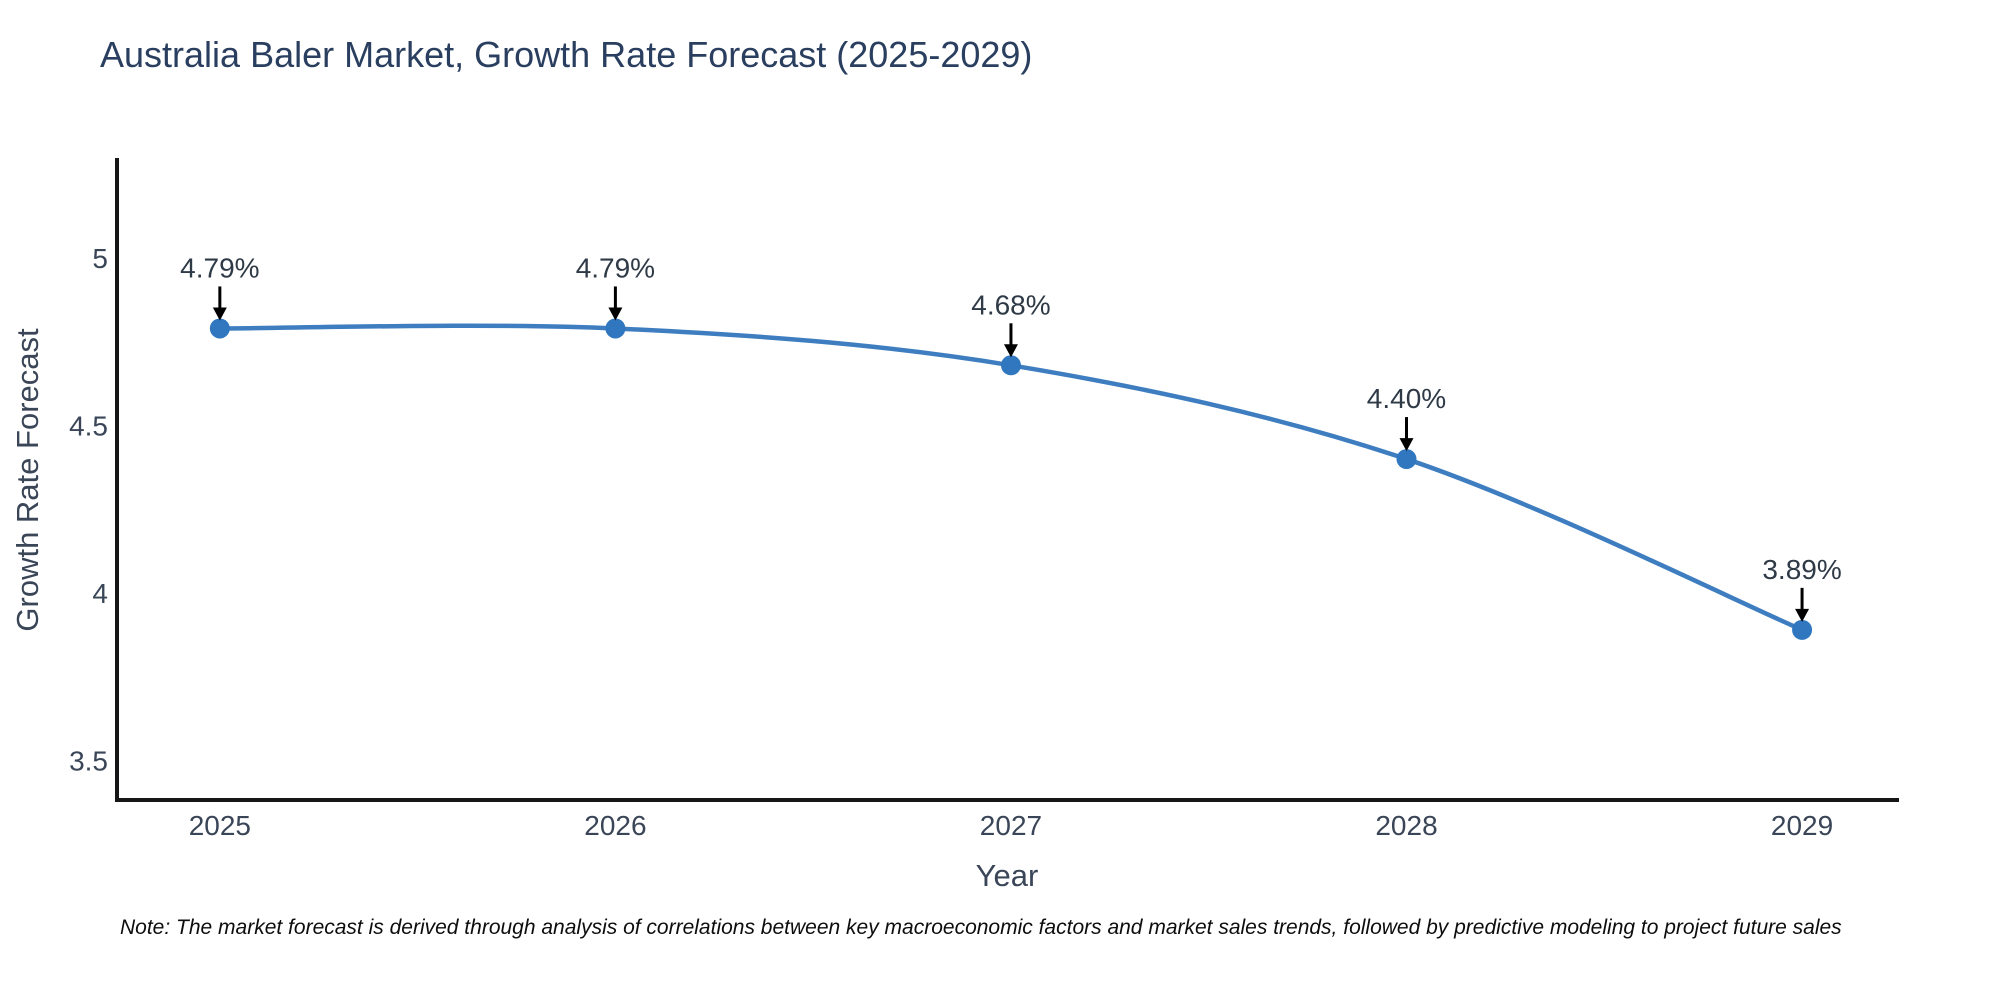  I want to click on y-axis-title: Growth Rate Forecast, so click(27, 480).